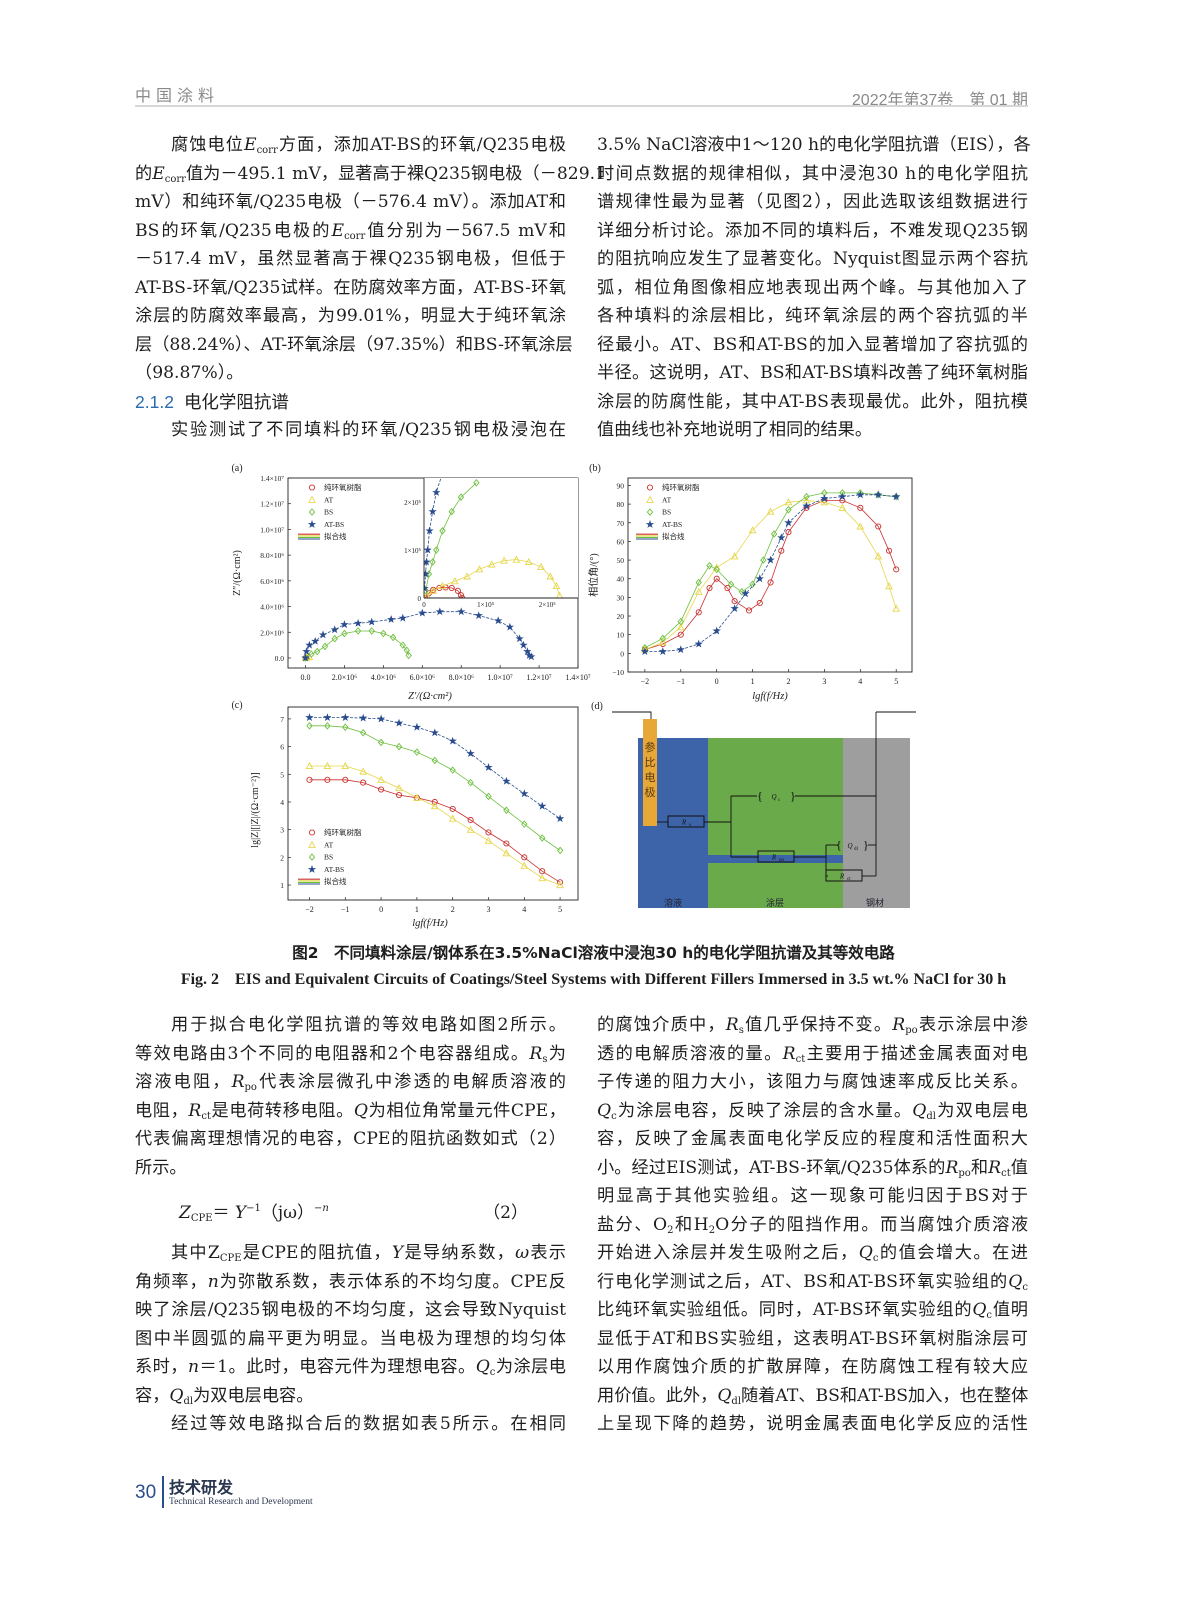 This screenshot has height=1600, width=1187. I want to click on y-tick-label: 6.0×10⁶, so click(272, 581).